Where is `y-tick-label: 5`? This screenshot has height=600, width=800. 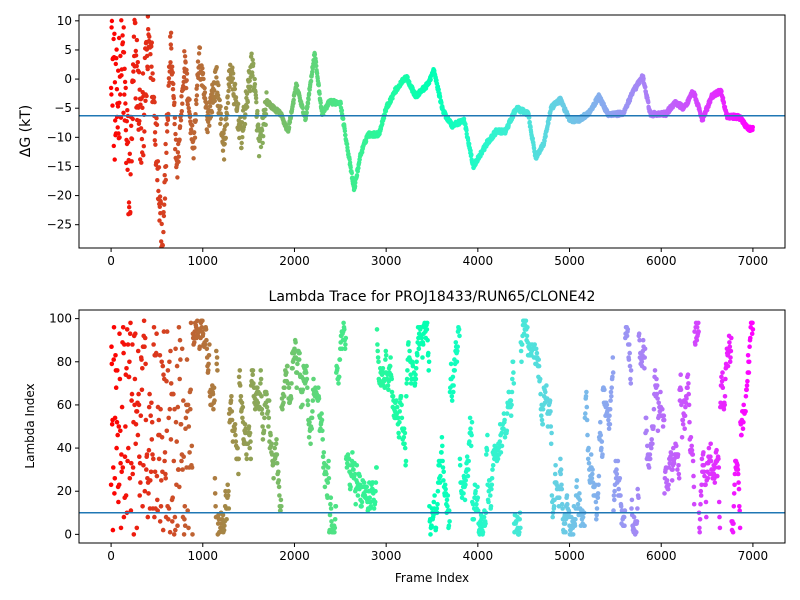 y-tick-label: 5 is located at coordinates (68, 50).